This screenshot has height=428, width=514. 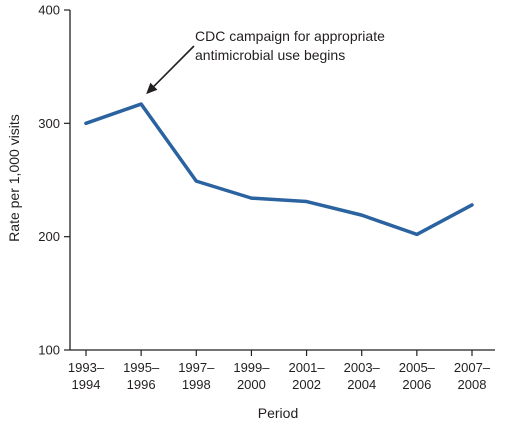 What do you see at coordinates (174, 66) in the screenshot?
I see `annotation-arrow` at bounding box center [174, 66].